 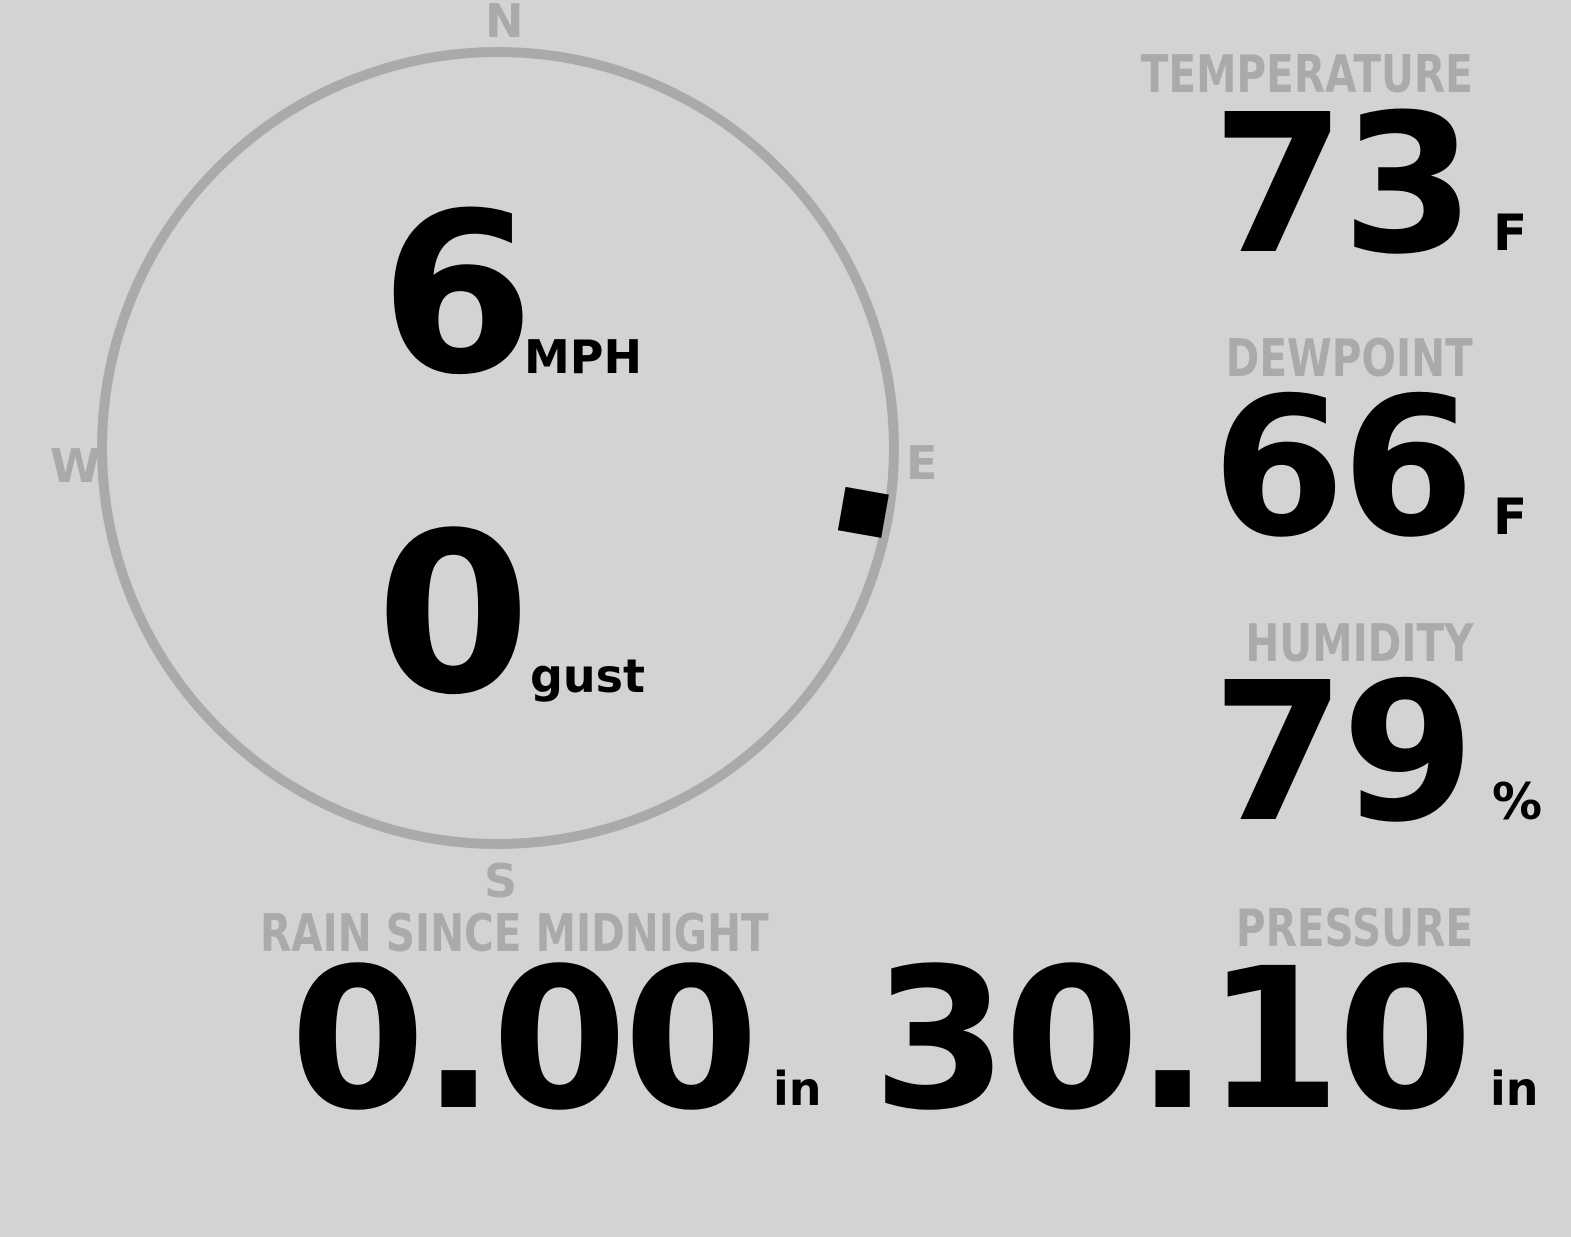 What do you see at coordinates (514, 934) in the screenshot?
I see `rain-label: RAIN SINCE MIDNIGHT` at bounding box center [514, 934].